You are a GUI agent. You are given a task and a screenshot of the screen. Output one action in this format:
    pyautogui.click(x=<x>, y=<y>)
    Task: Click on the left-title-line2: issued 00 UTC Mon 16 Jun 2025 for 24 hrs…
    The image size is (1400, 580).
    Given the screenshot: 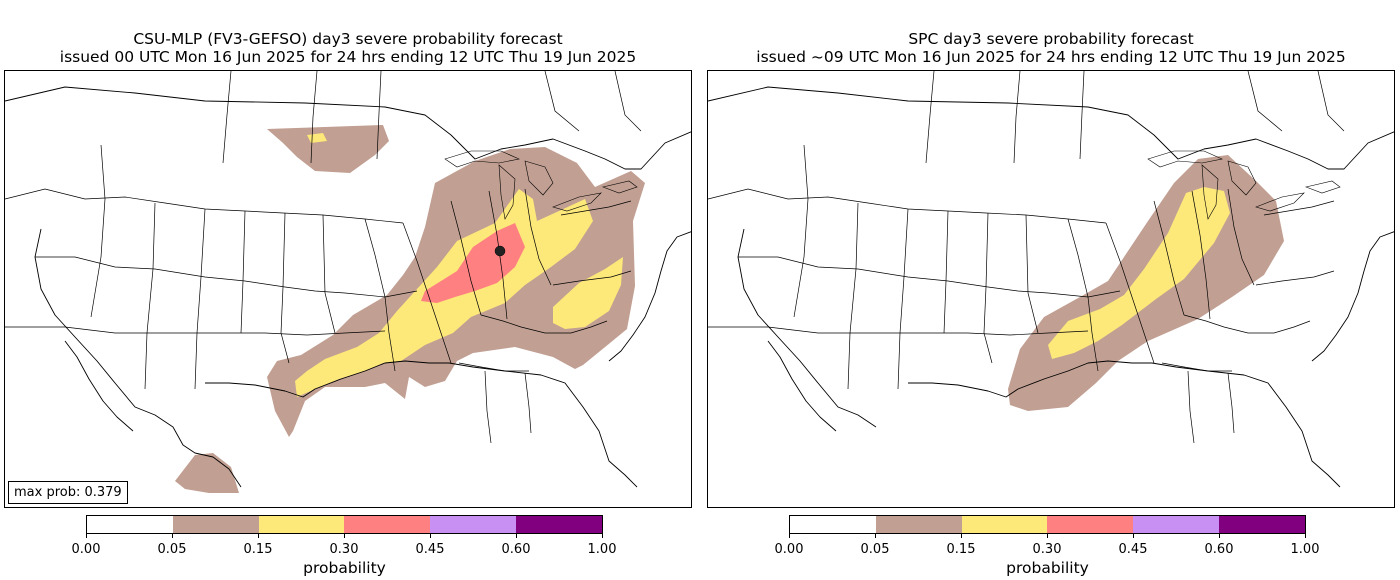 What is the action you would take?
    pyautogui.click(x=348, y=57)
    